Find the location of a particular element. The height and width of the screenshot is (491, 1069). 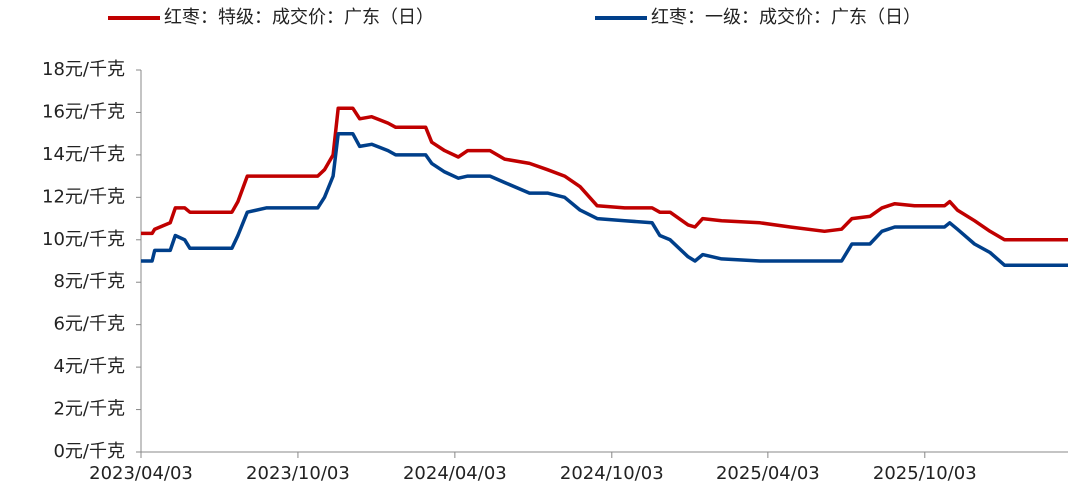

y-tick-label: 0元/千克 is located at coordinates (89, 451).